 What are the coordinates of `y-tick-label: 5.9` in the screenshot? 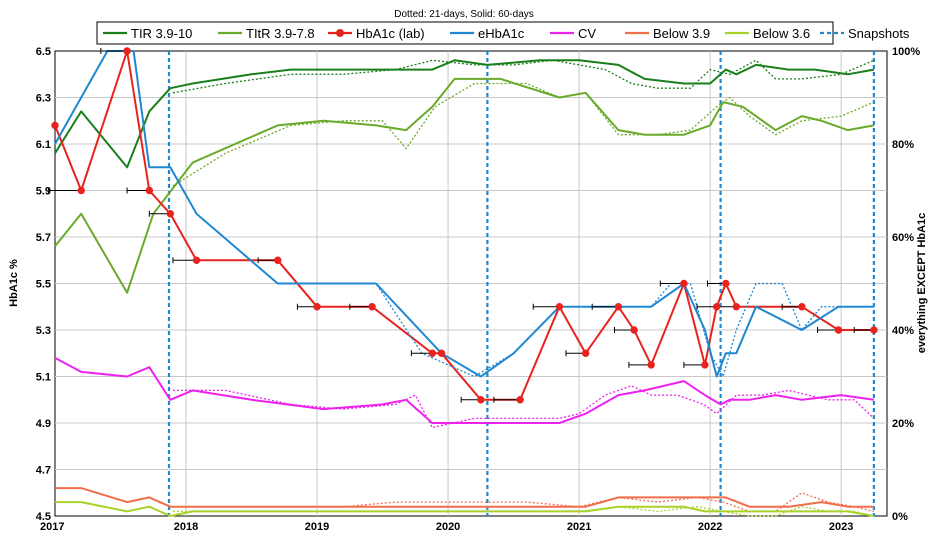 It's located at (43, 192).